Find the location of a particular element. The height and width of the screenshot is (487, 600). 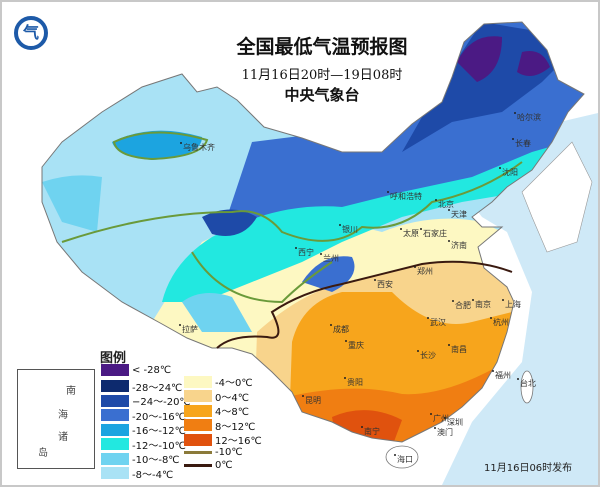

legend-item: -20～-16℃ is located at coordinates (143, 415).